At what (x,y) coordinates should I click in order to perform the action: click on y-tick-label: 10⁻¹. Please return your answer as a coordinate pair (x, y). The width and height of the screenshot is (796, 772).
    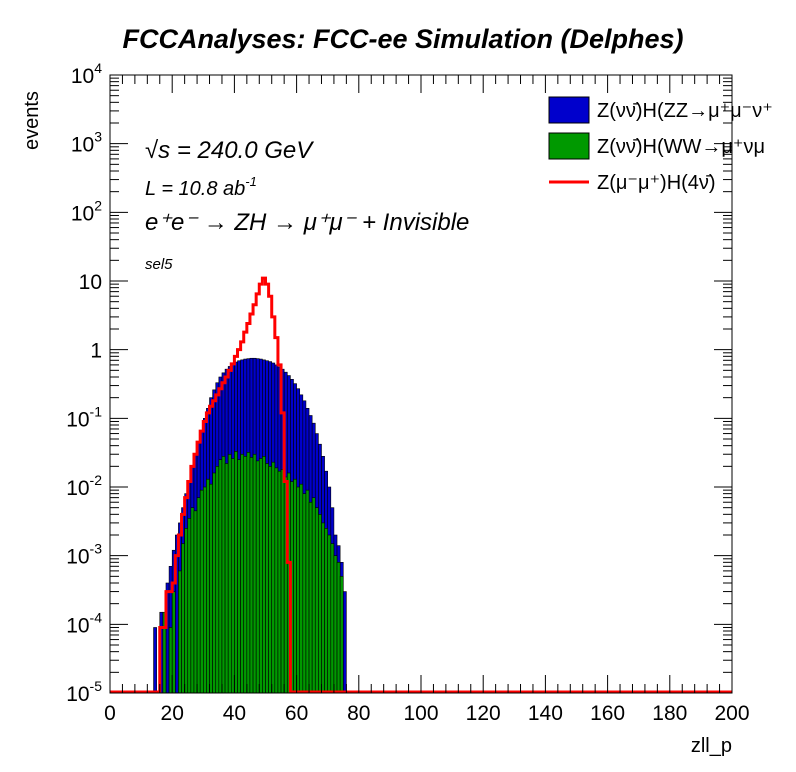
    Looking at the image, I should click on (84, 417).